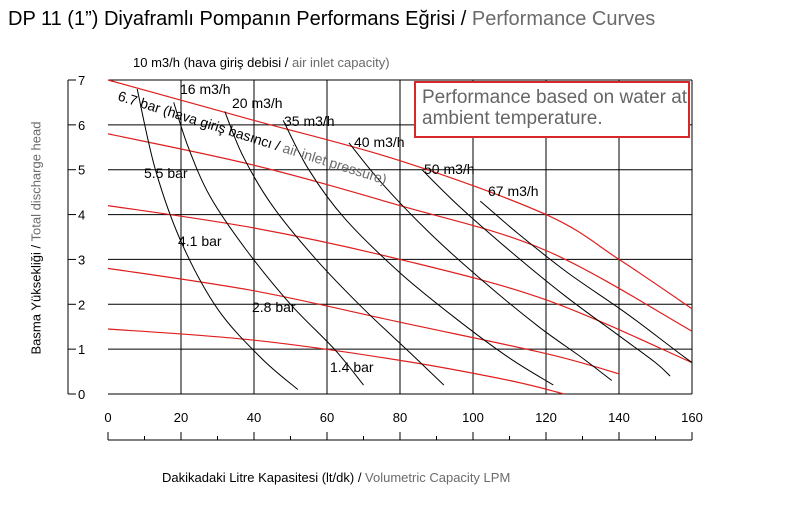 Image resolution: width=797 pixels, height=508 pixels. I want to click on flow-curve-label: 35 m3/h, so click(309, 121).